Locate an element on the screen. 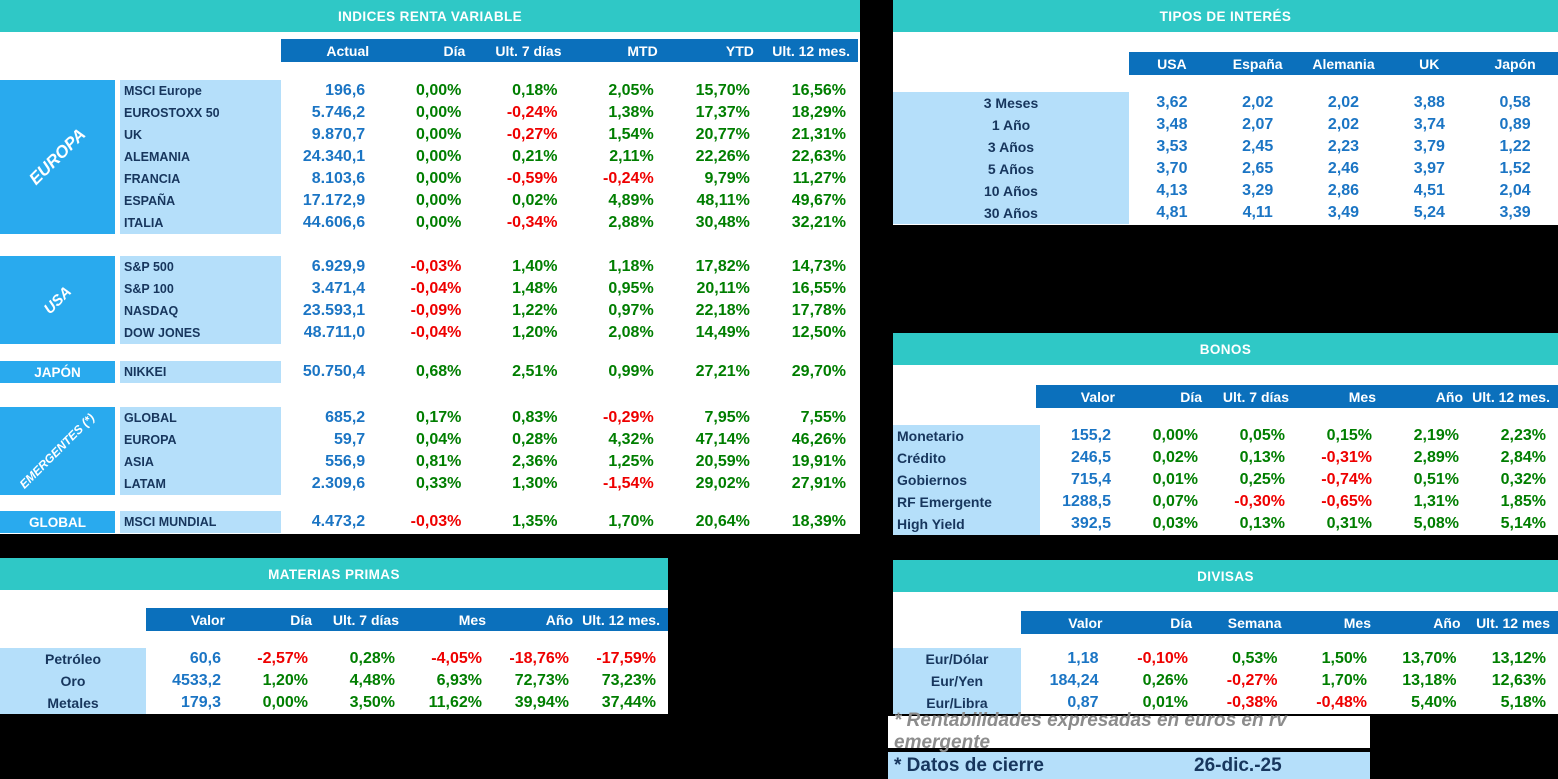  value-cell: 6.929,9 is located at coordinates (338, 266).